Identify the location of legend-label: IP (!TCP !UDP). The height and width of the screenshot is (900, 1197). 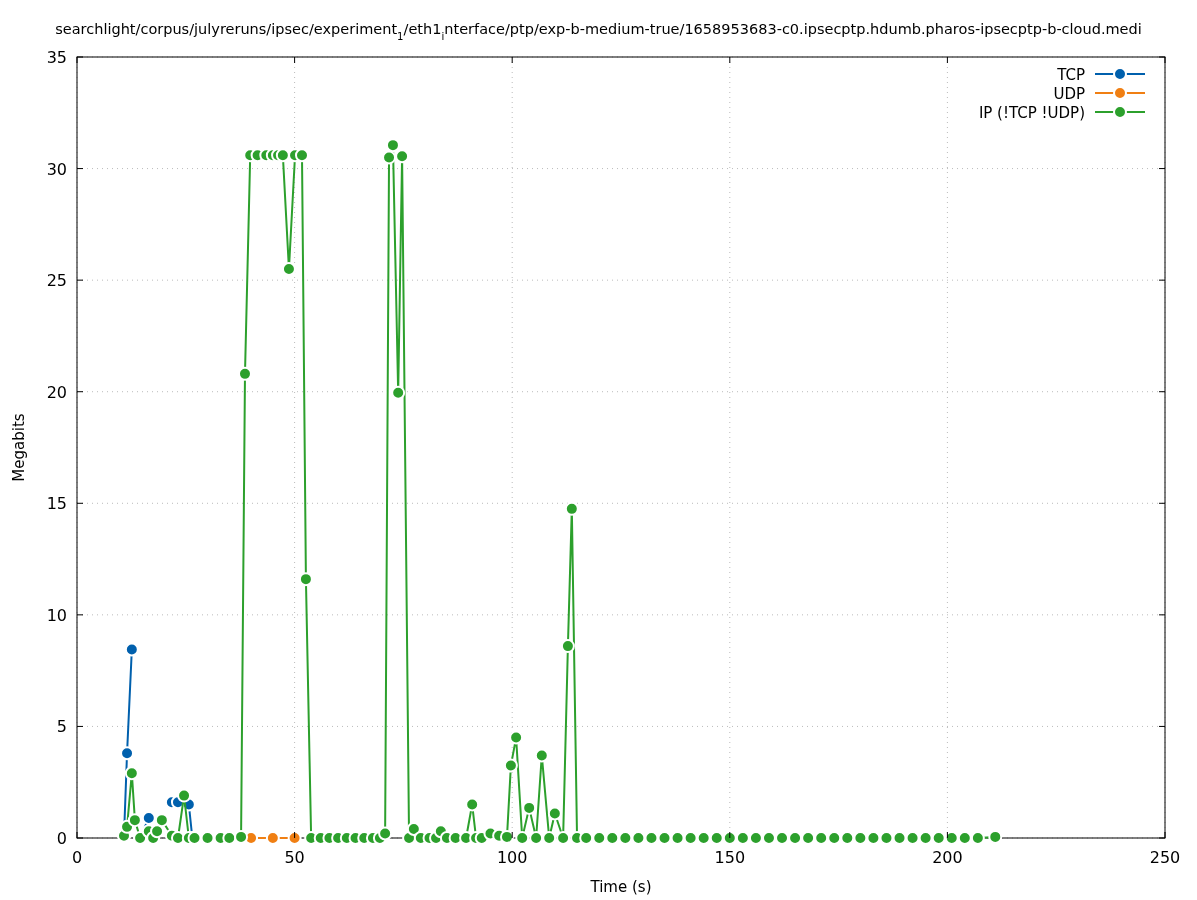
(1031, 113).